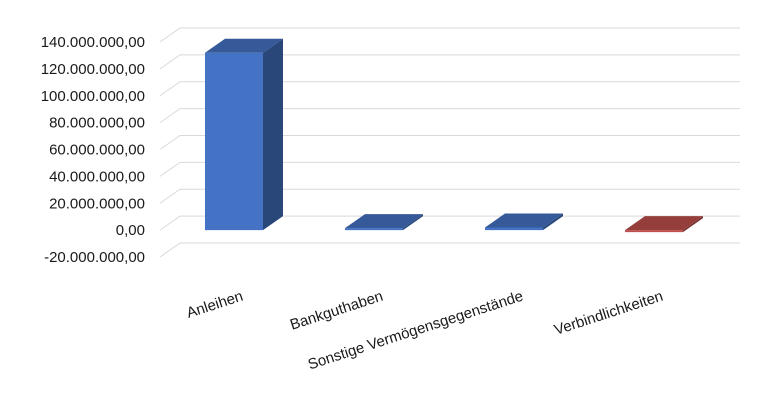  What do you see at coordinates (97, 150) in the screenshot?
I see `y-tick-label: 60.000.000,00` at bounding box center [97, 150].